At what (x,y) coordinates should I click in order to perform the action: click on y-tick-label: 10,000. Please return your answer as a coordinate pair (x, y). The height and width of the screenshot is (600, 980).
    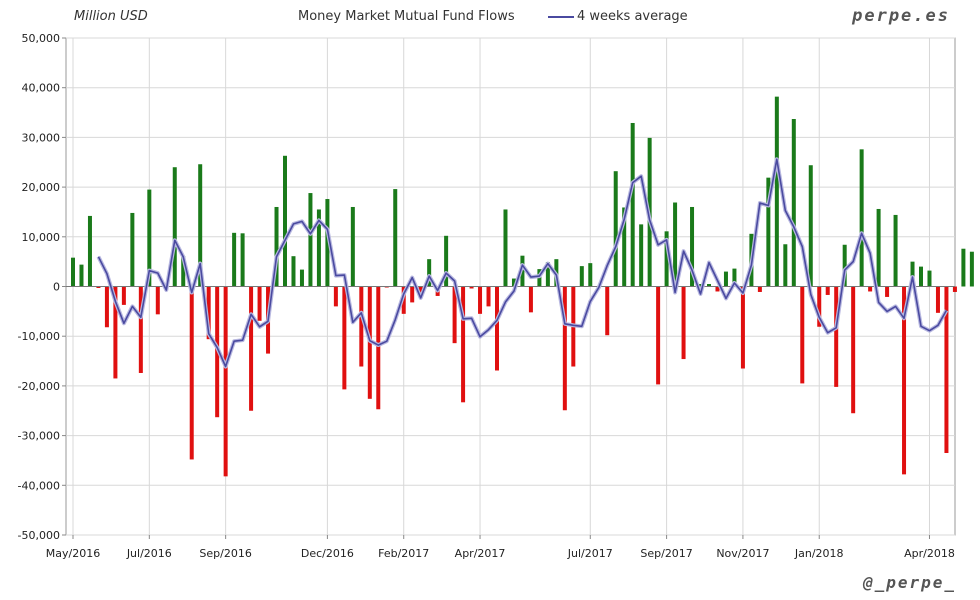
    Looking at the image, I should click on (41, 237).